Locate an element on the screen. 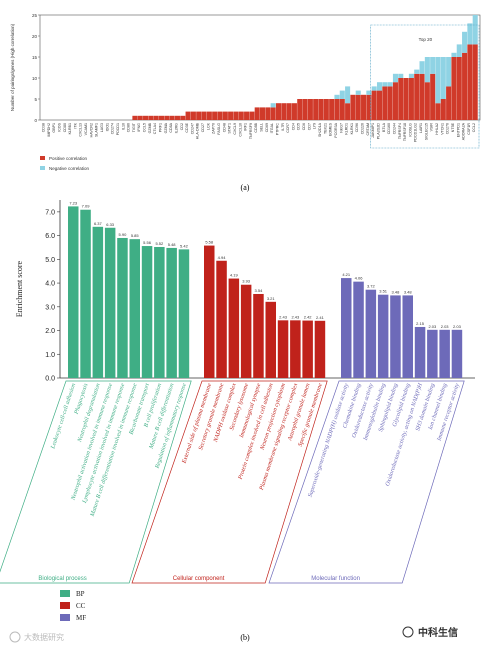 Image resolution: width=490 pixels, height=650 pixels. y-tick-label-a: 20 is located at coordinates (35, 36).